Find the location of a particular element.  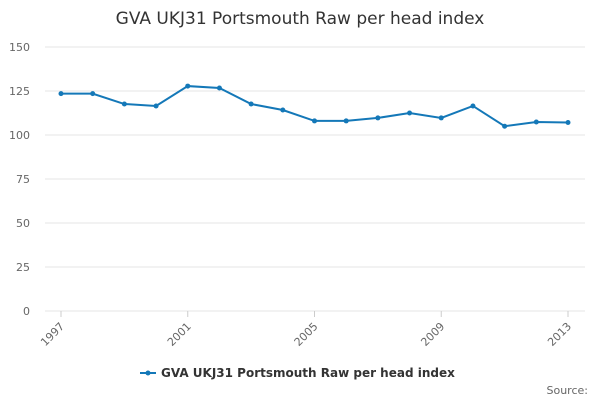

y-tick-label: 150 is located at coordinates (19, 47).